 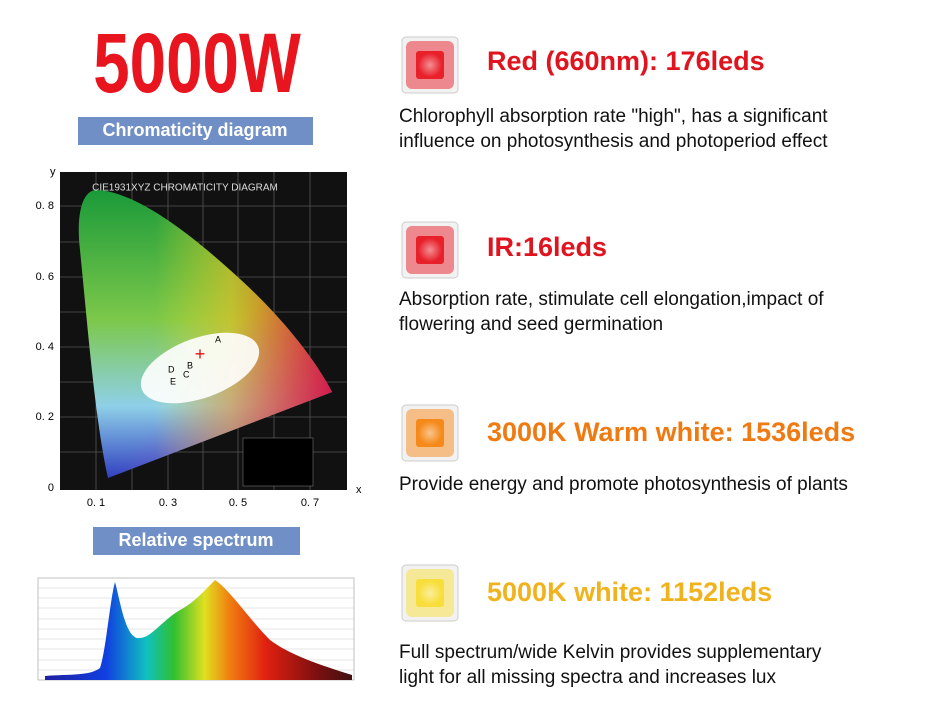 I want to click on point-label: C, so click(x=186, y=374).